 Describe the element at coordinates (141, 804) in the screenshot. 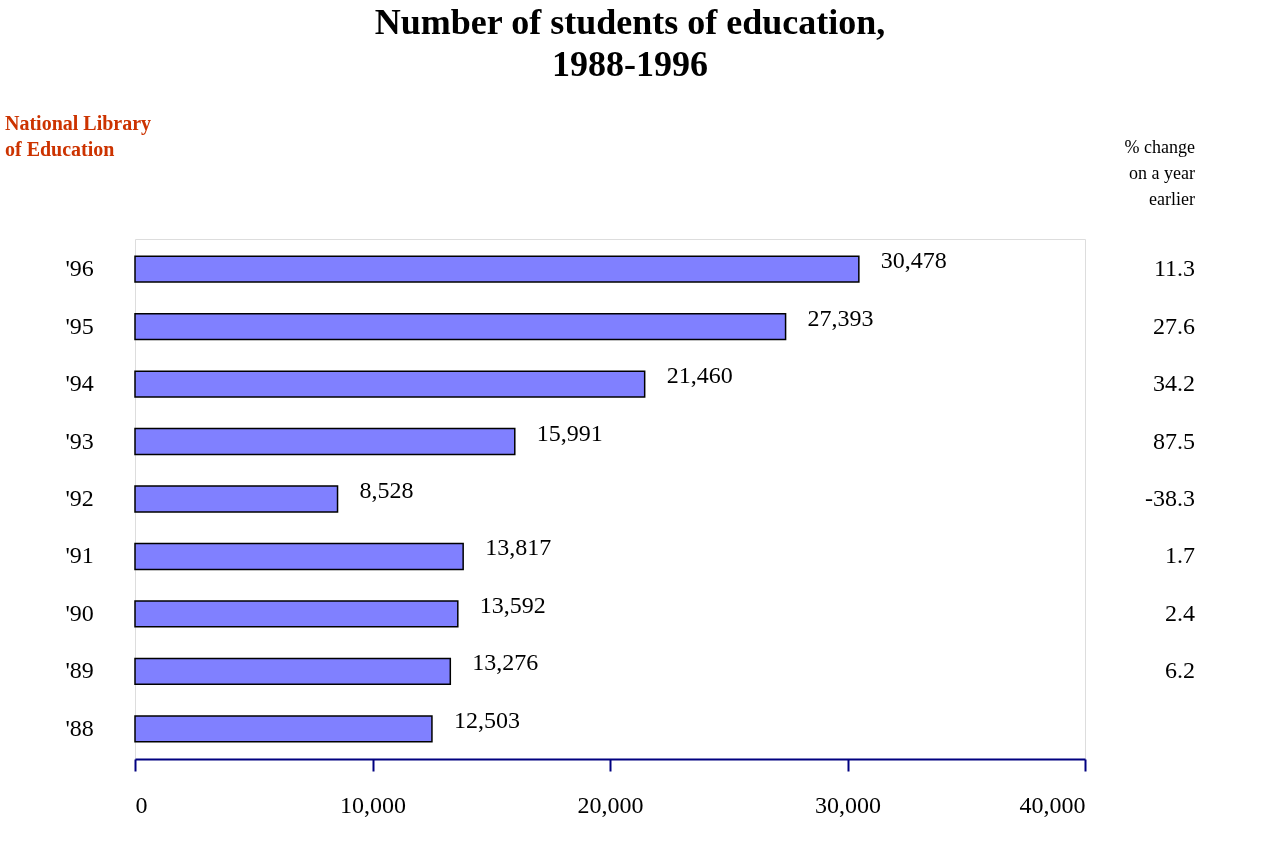

I see `x-tick-label: 0` at that location.